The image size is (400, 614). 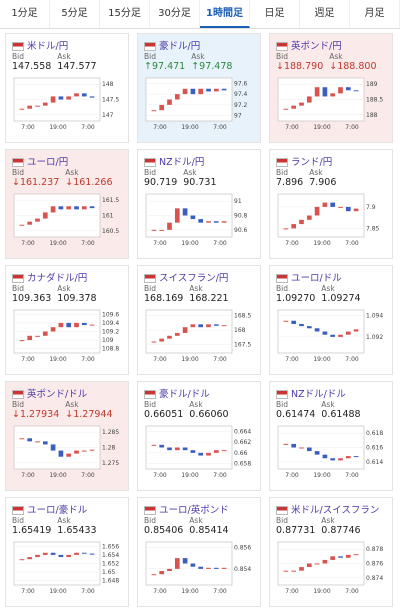 I want to click on tab: 15分足, so click(x=125, y=14).